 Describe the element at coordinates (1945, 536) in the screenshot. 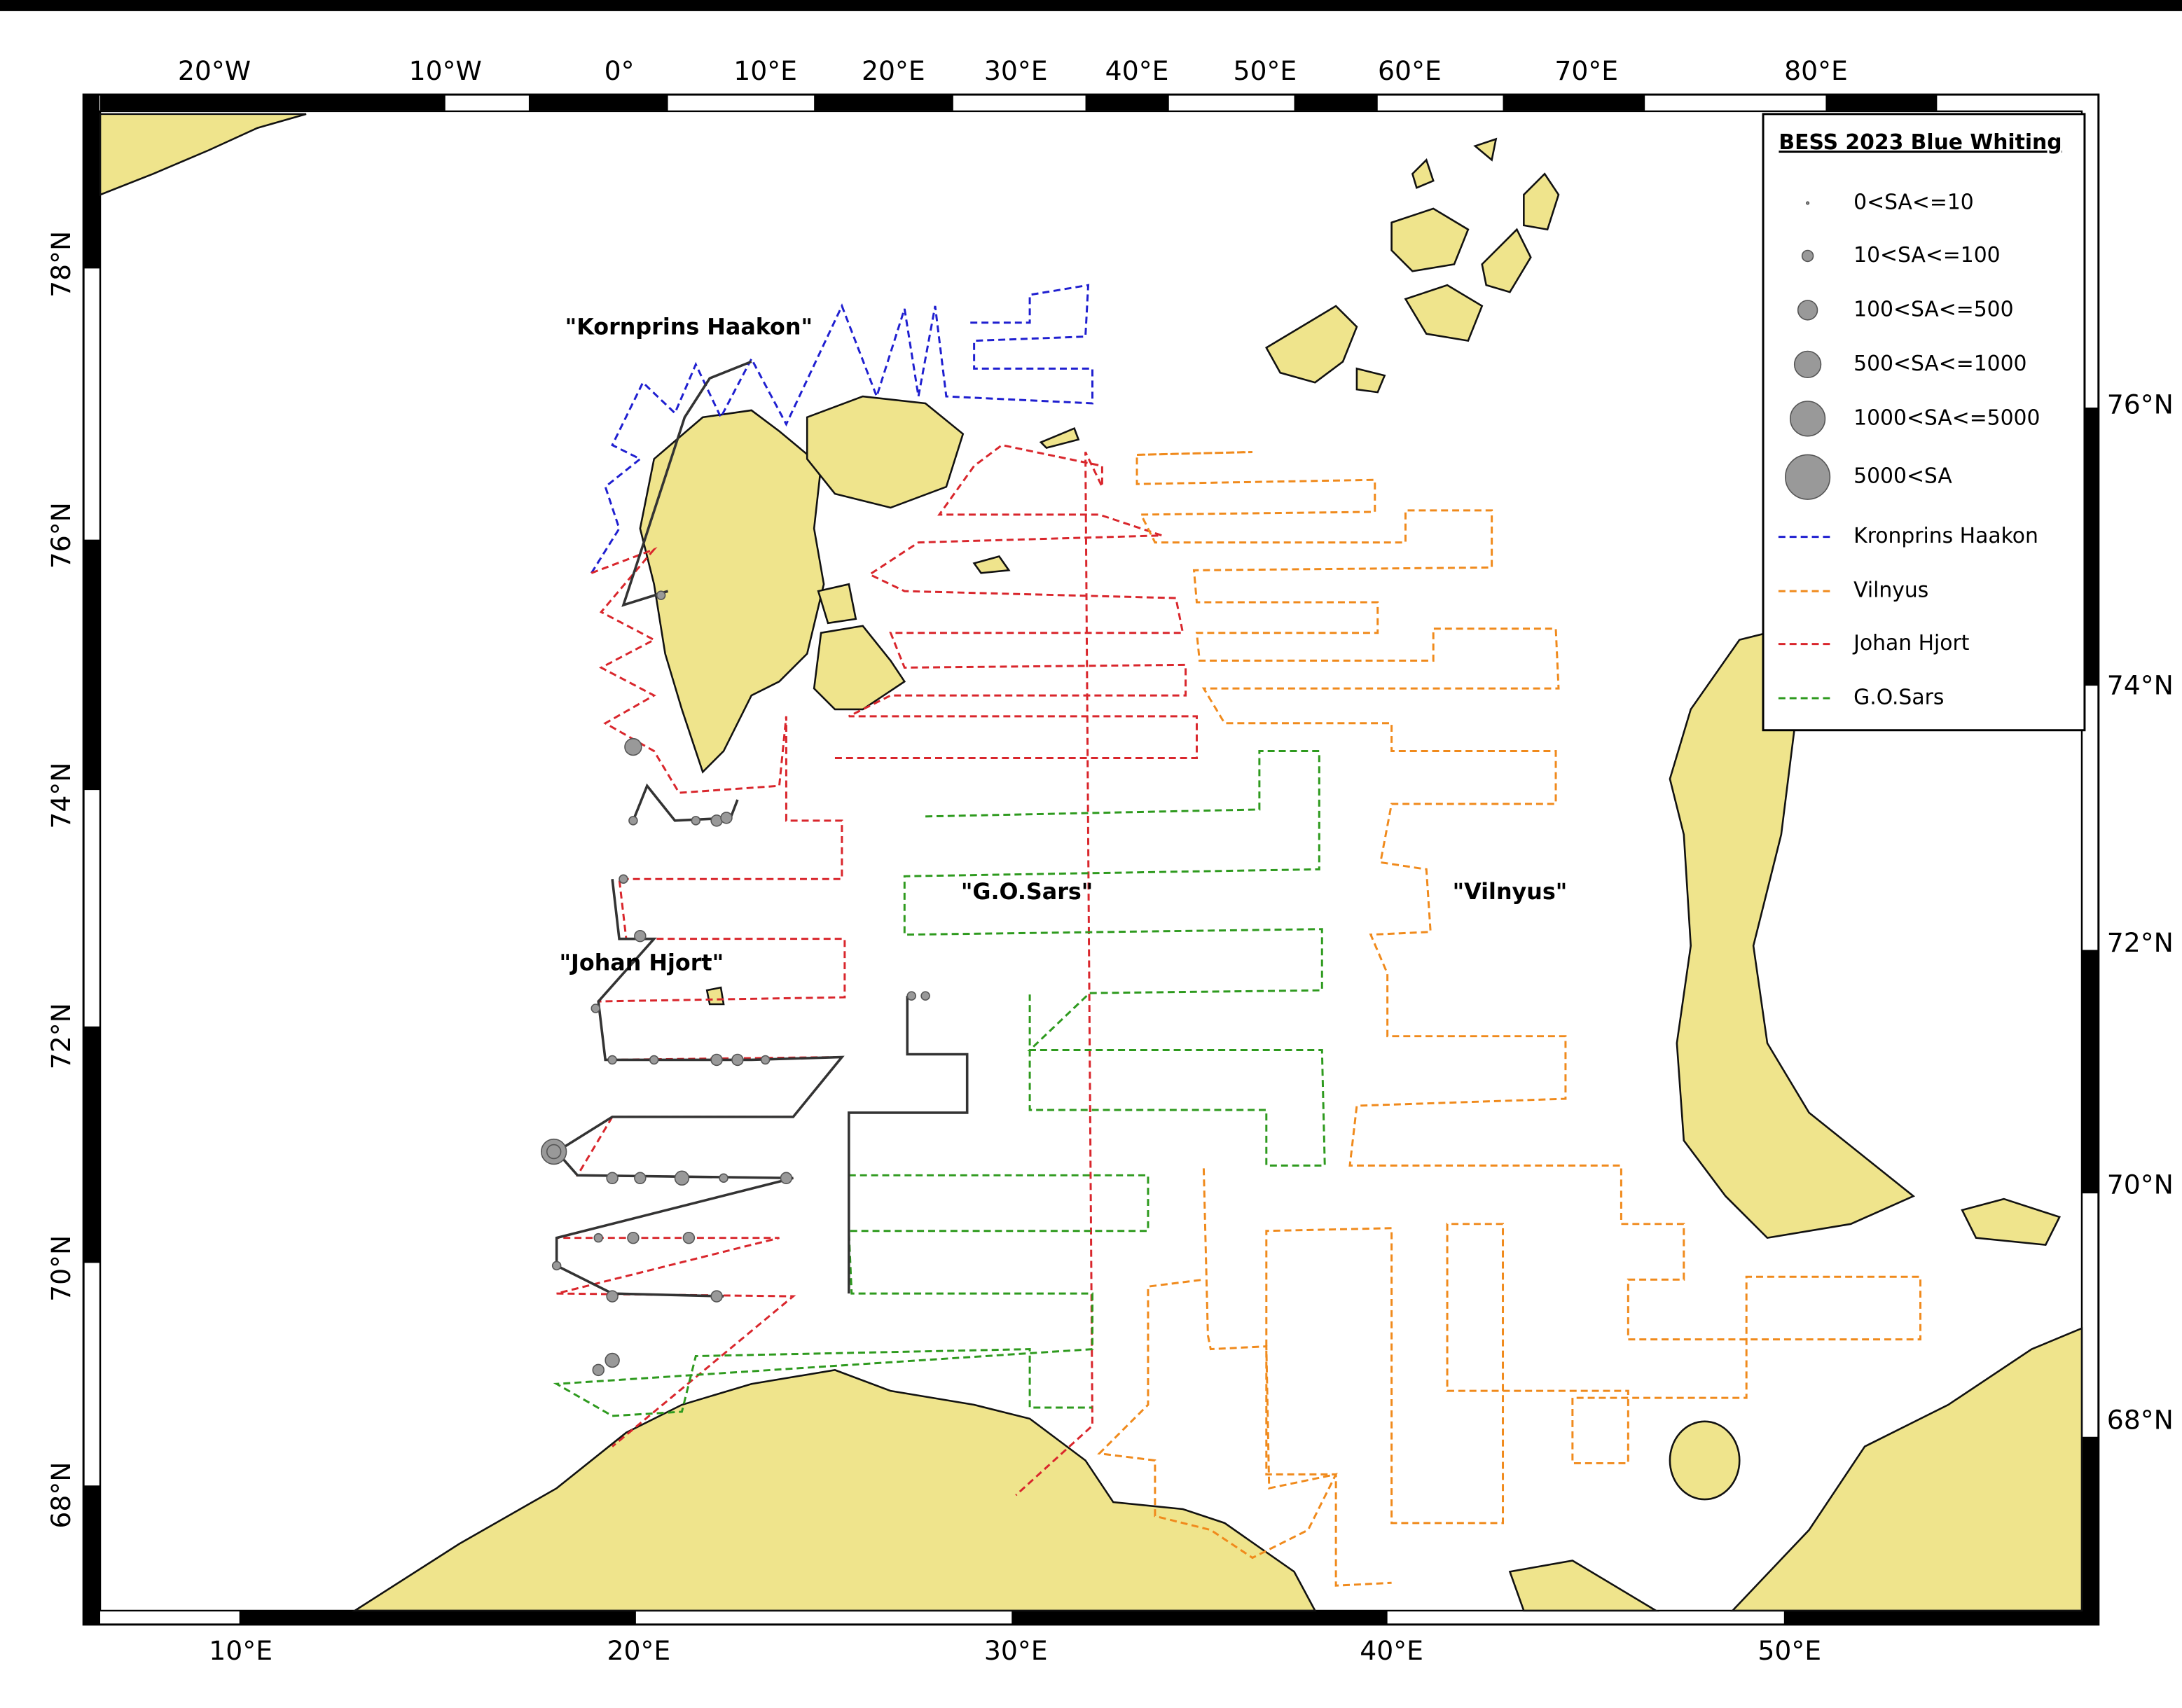

I see `legend-entry: Kronprins Haakon` at that location.